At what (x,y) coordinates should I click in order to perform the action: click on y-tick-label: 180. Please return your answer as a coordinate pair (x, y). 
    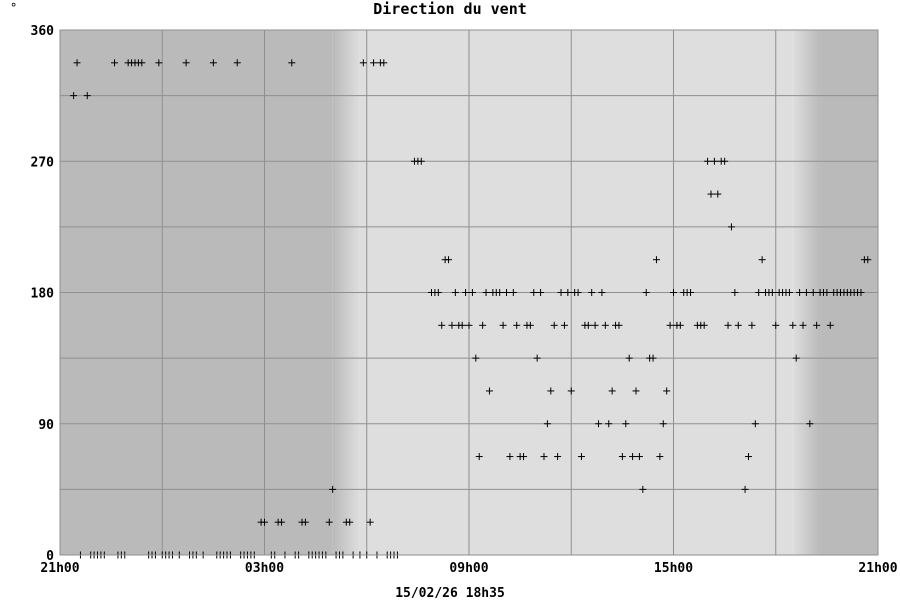
    Looking at the image, I should click on (43, 294).